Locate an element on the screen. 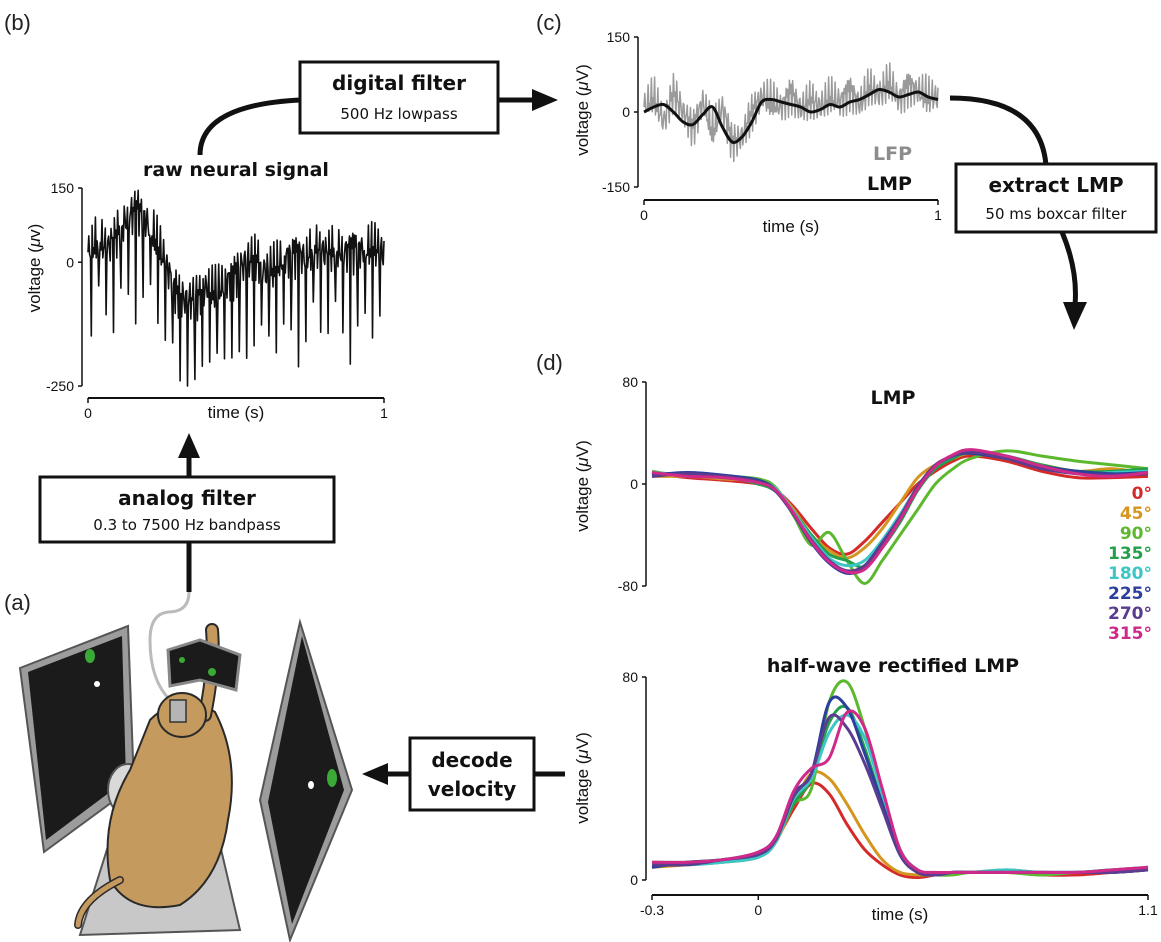 This screenshot has height=942, width=1161. panel-letter-d: (d) is located at coordinates (549, 362).